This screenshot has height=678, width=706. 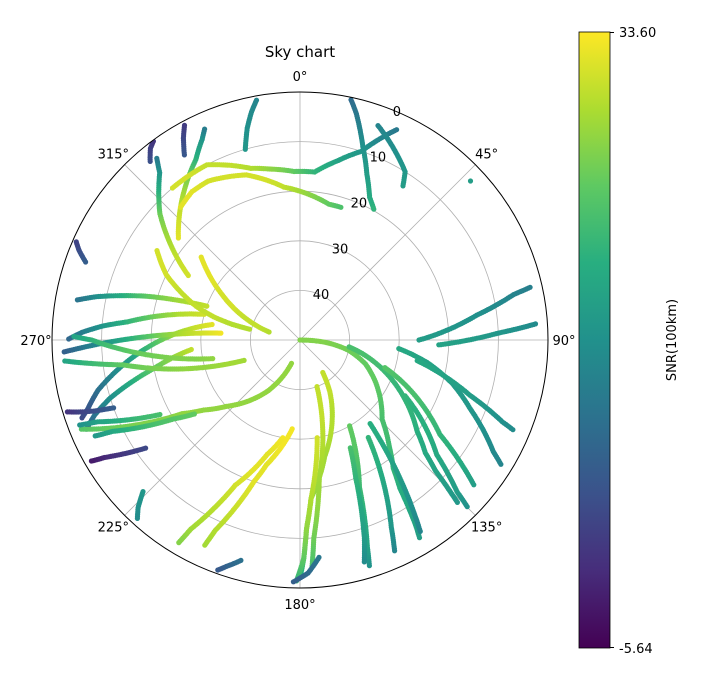 I want to click on radial-tick-label: 0, so click(x=397, y=112).